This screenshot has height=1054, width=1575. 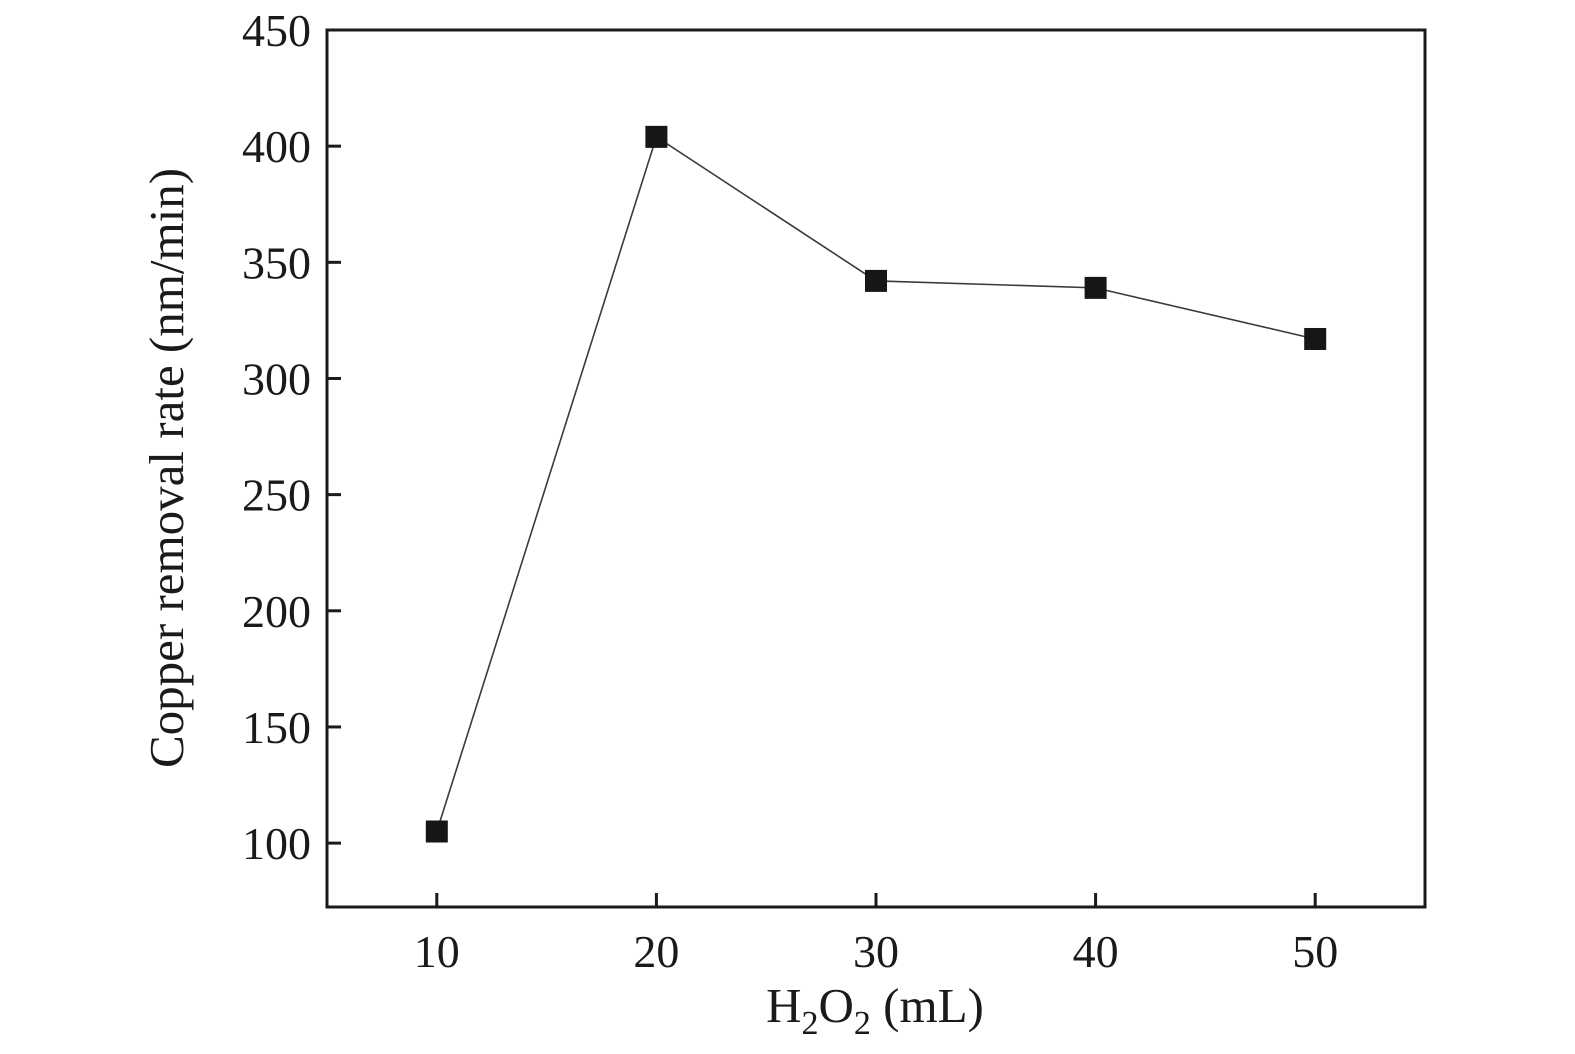 What do you see at coordinates (783, 1005) in the screenshot?
I see `x-axis-title-text: H` at bounding box center [783, 1005].